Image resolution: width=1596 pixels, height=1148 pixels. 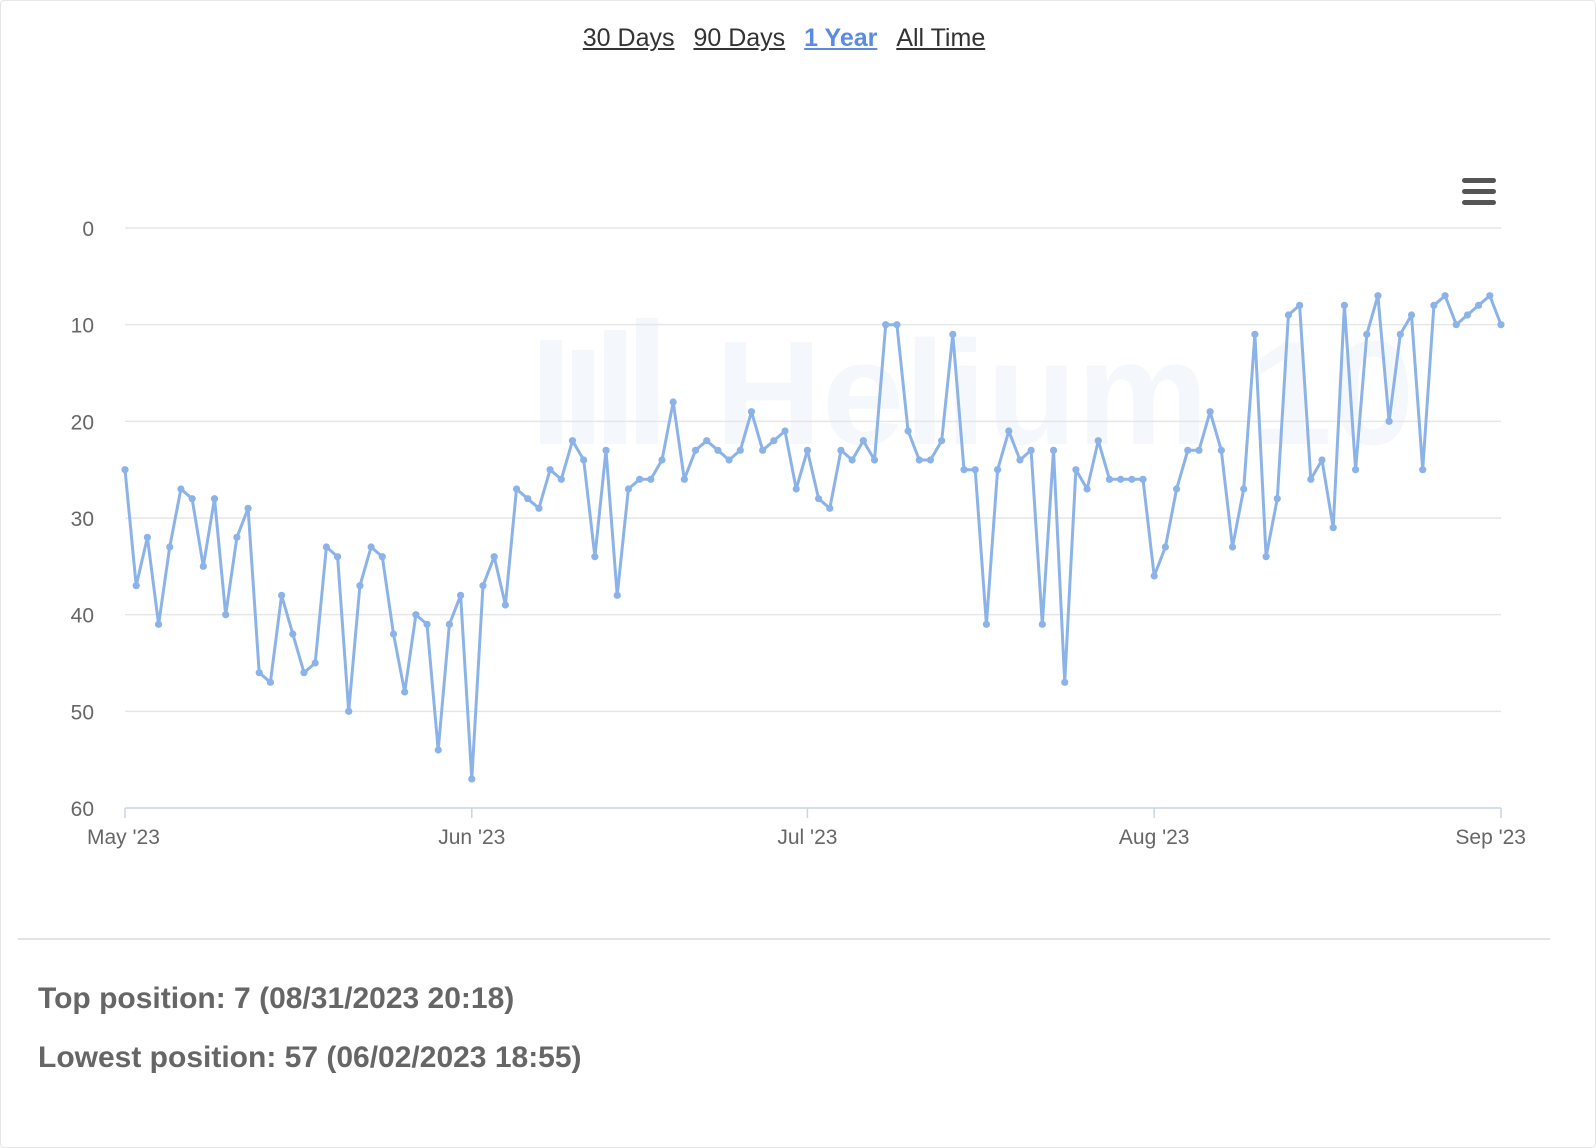 I want to click on tab-1-year: 1 Year, so click(x=841, y=38).